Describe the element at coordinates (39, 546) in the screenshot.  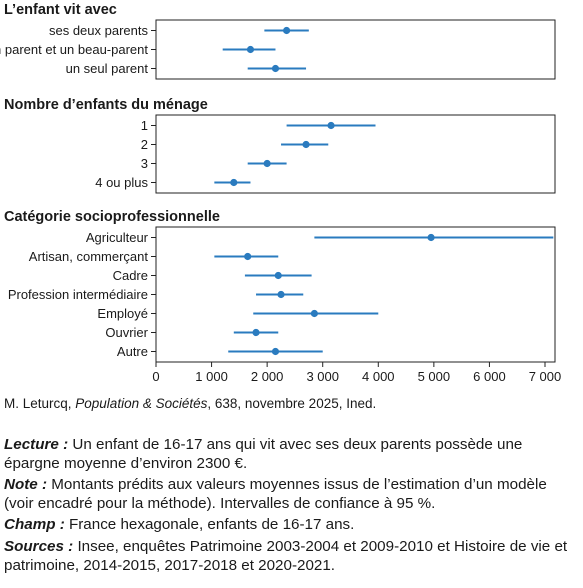
I see `sources-label: Sources :` at that location.